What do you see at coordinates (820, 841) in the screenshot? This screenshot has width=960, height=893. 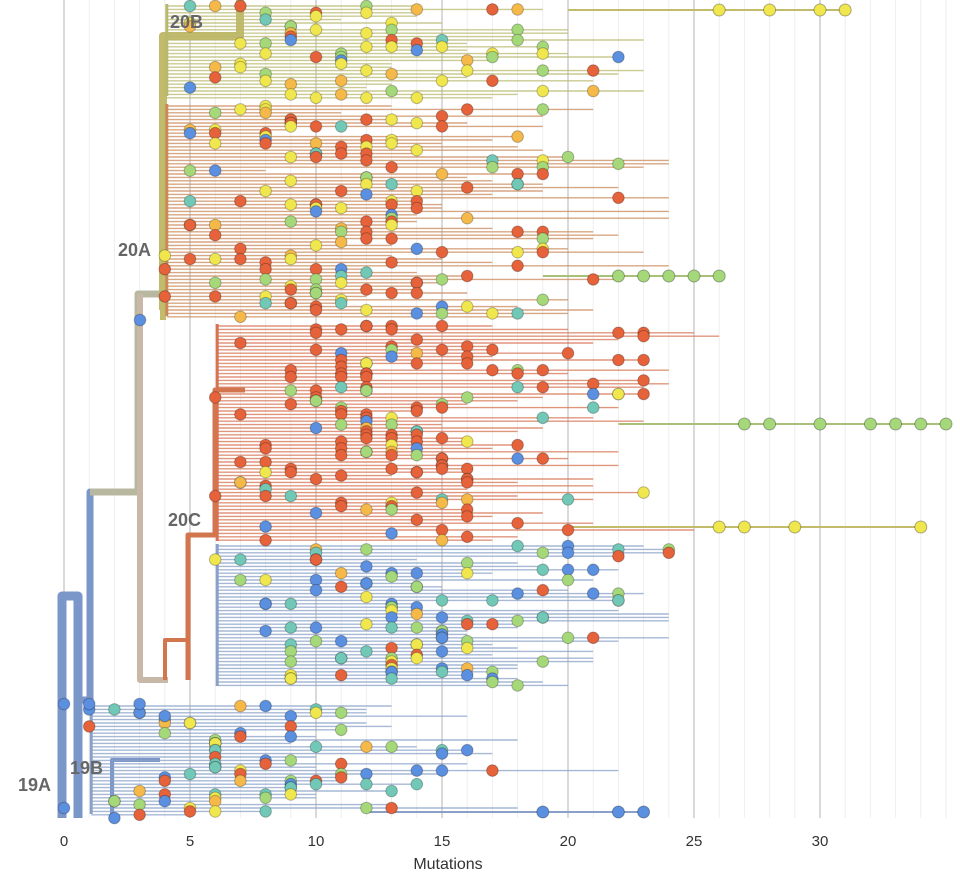 I see `x-tick-label: 30` at bounding box center [820, 841].